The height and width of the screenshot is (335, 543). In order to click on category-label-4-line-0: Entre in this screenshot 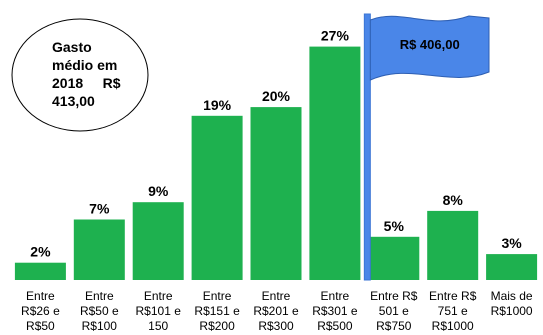, I will do `click(276, 296)`.